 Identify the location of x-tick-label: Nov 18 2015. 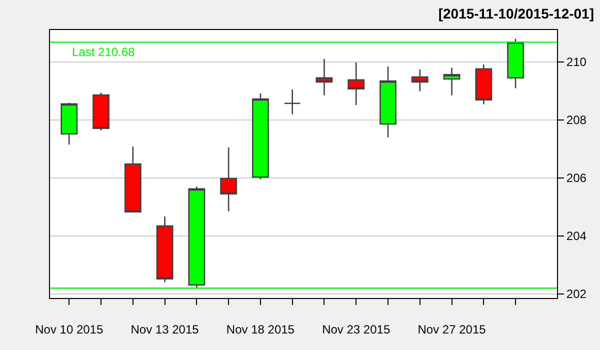
(260, 329).